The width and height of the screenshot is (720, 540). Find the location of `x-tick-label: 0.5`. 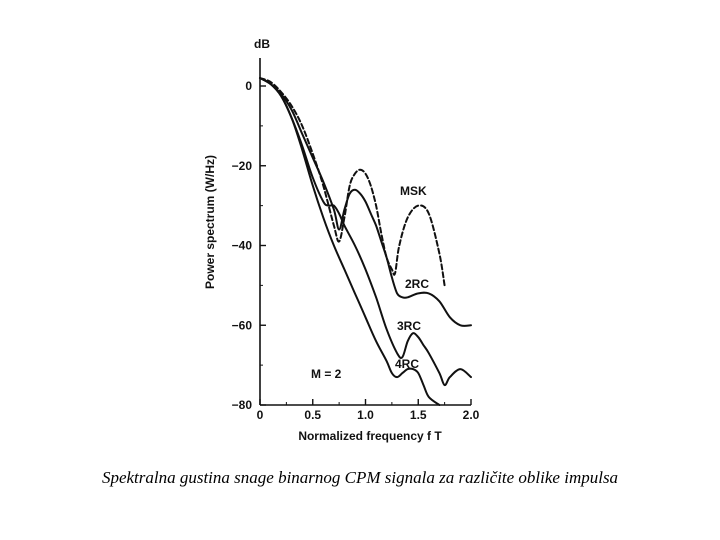

x-tick-label: 0.5 is located at coordinates (312, 415).